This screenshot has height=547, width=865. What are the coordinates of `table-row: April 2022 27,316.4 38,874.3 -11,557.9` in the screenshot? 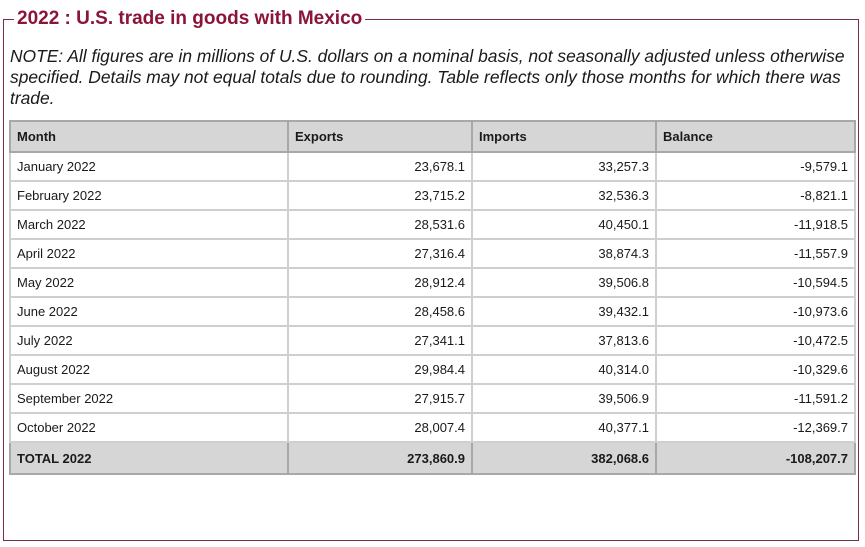 It's located at (432, 253).